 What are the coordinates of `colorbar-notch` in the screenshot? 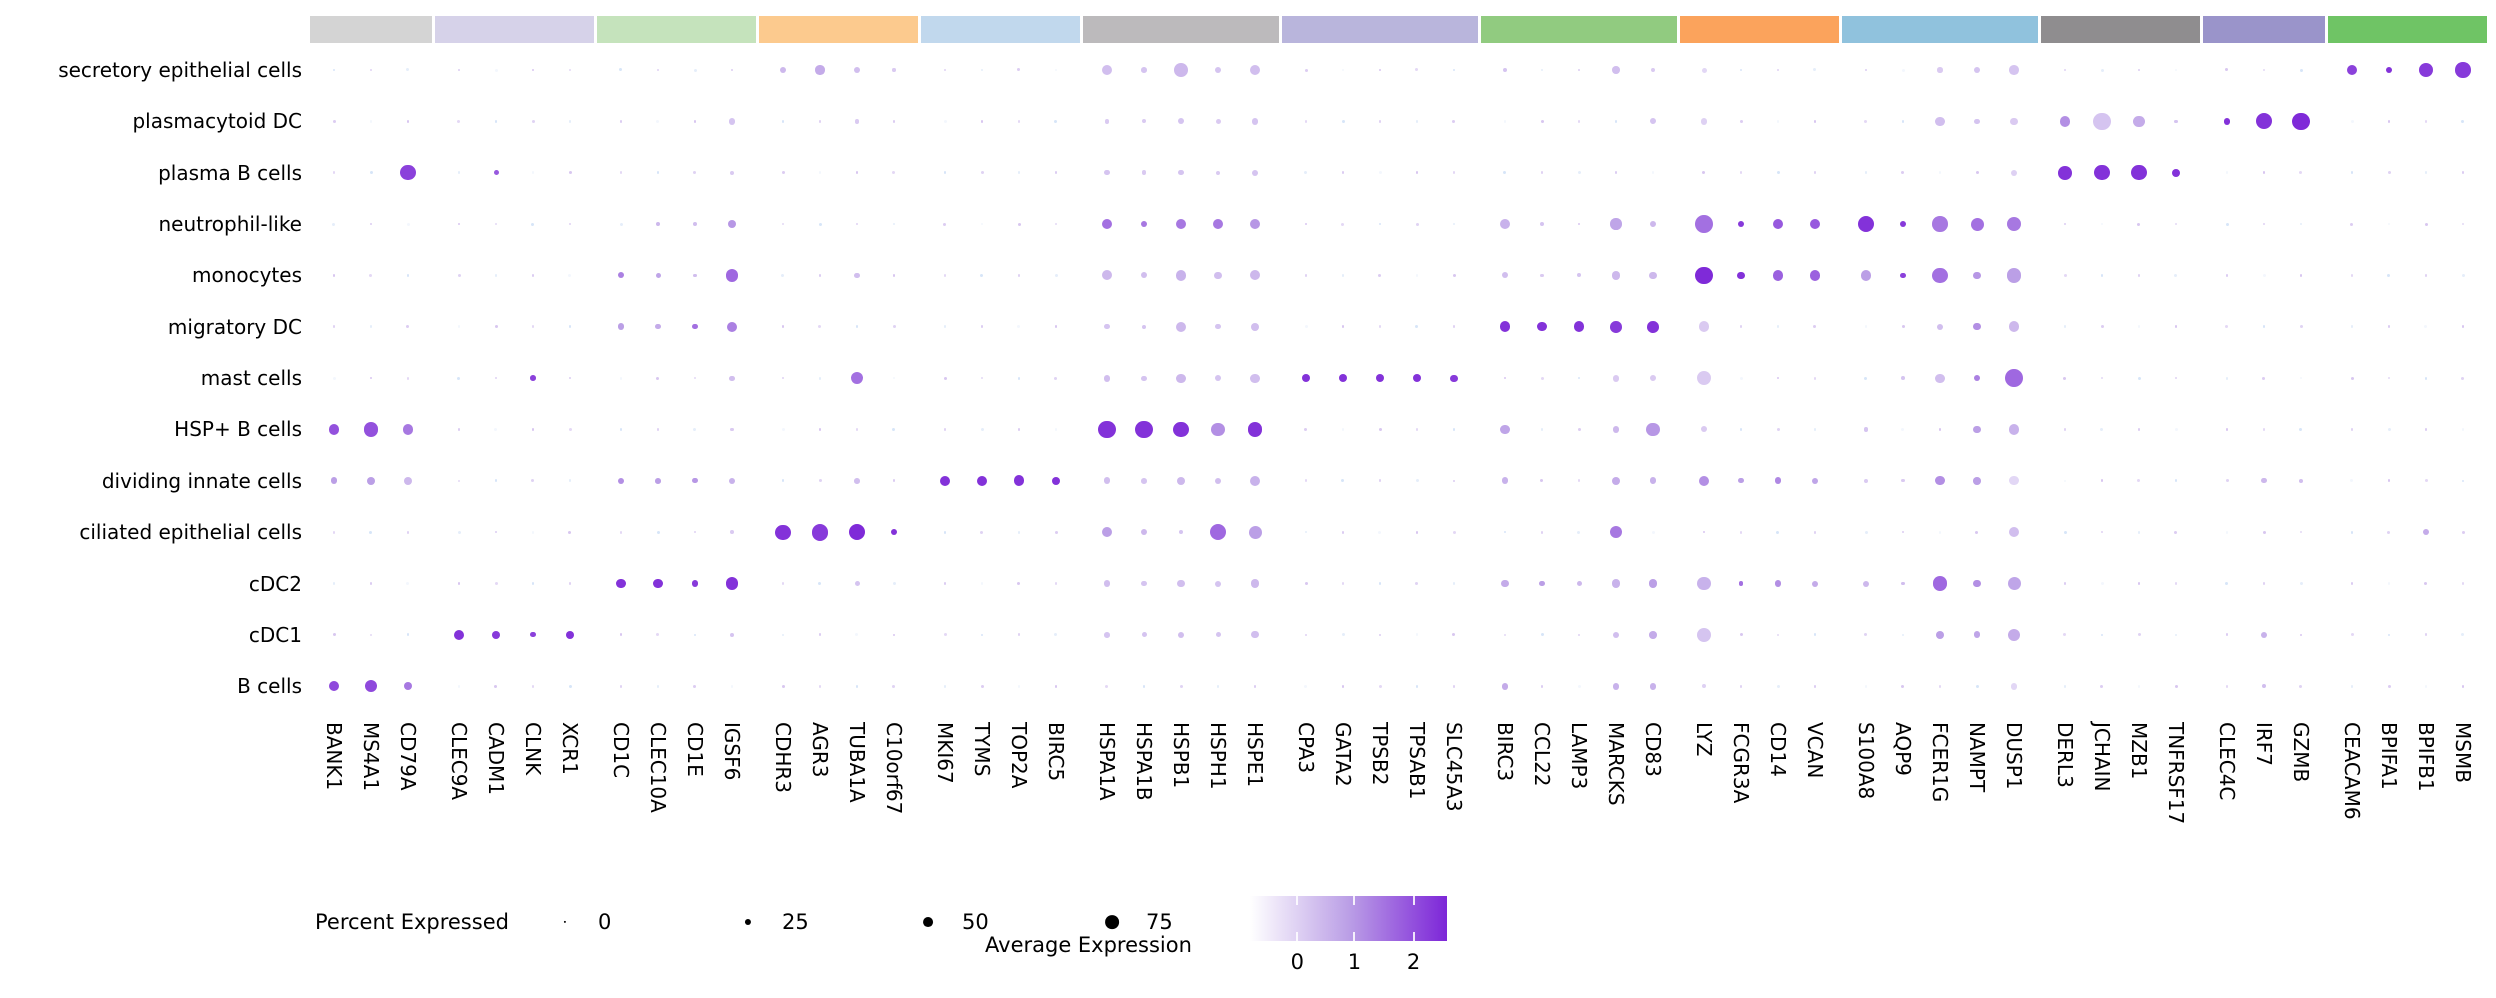 It's located at (1413, 936).